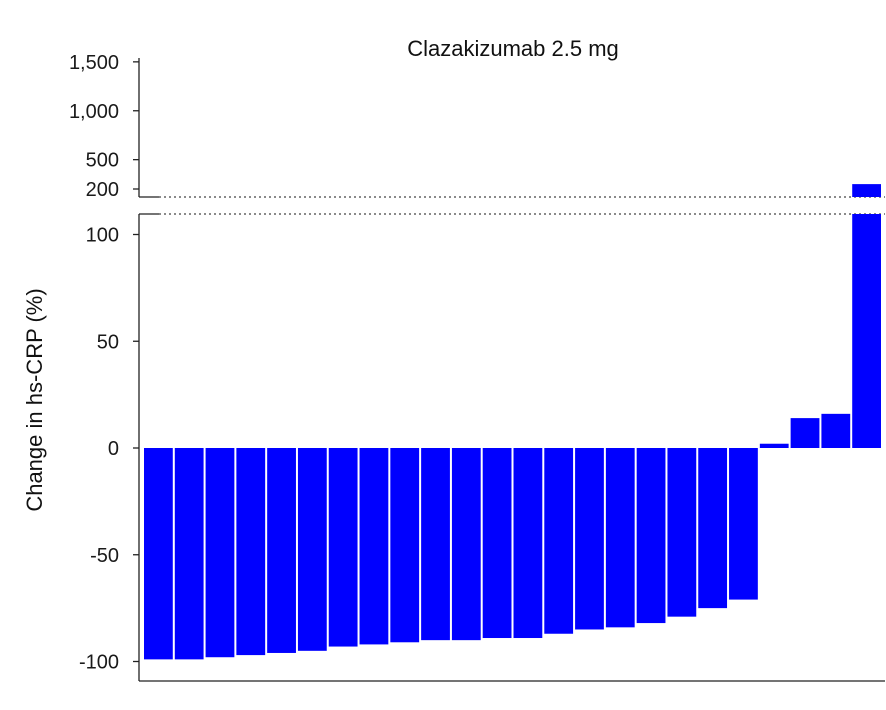 This screenshot has width=886, height=710. What do you see at coordinates (94, 112) in the screenshot?
I see `upper-y-tick-label: 1,000` at bounding box center [94, 112].